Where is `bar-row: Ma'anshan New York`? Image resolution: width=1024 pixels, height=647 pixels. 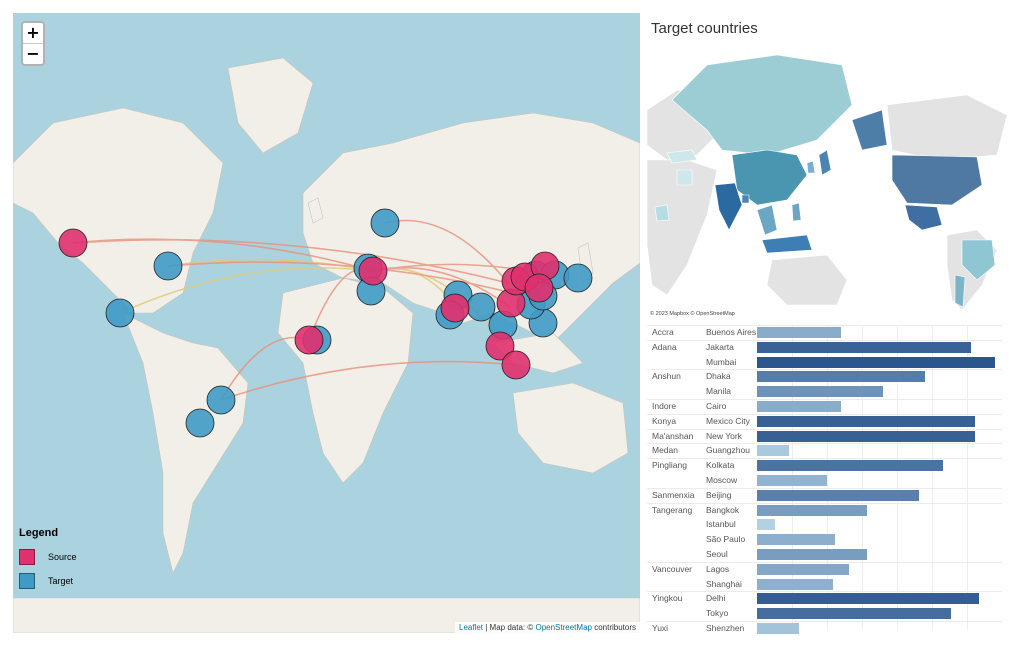 bar-row: Ma'anshan New York is located at coordinates (824, 436).